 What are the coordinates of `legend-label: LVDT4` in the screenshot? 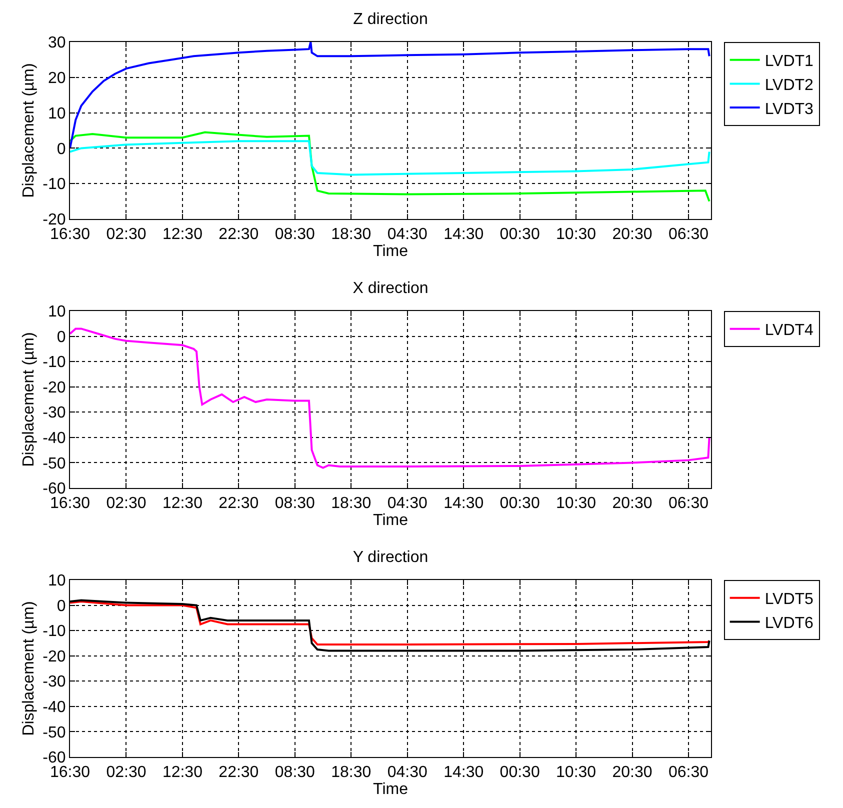 It's located at (789, 331).